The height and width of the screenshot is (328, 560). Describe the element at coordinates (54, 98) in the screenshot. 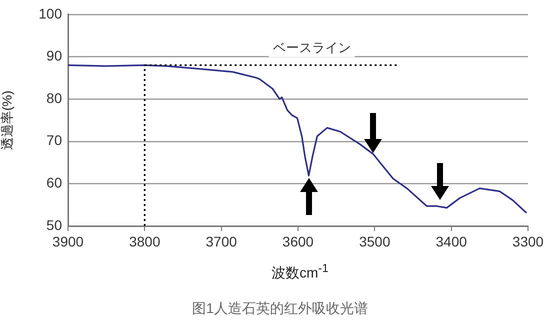

I see `y-tick-label: 80` at that location.